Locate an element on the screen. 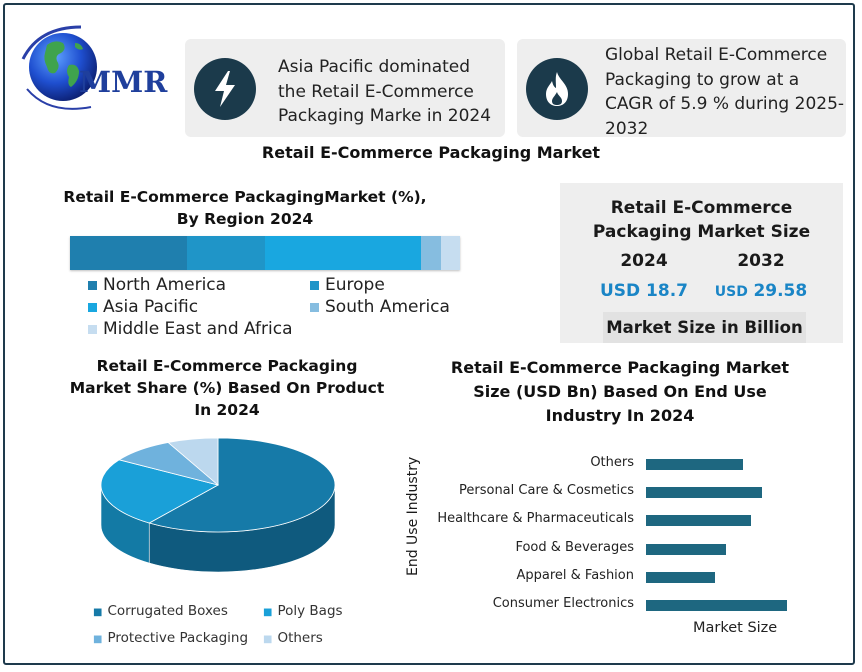 The height and width of the screenshot is (672, 862). bar-apparel-fashion is located at coordinates (681, 577).